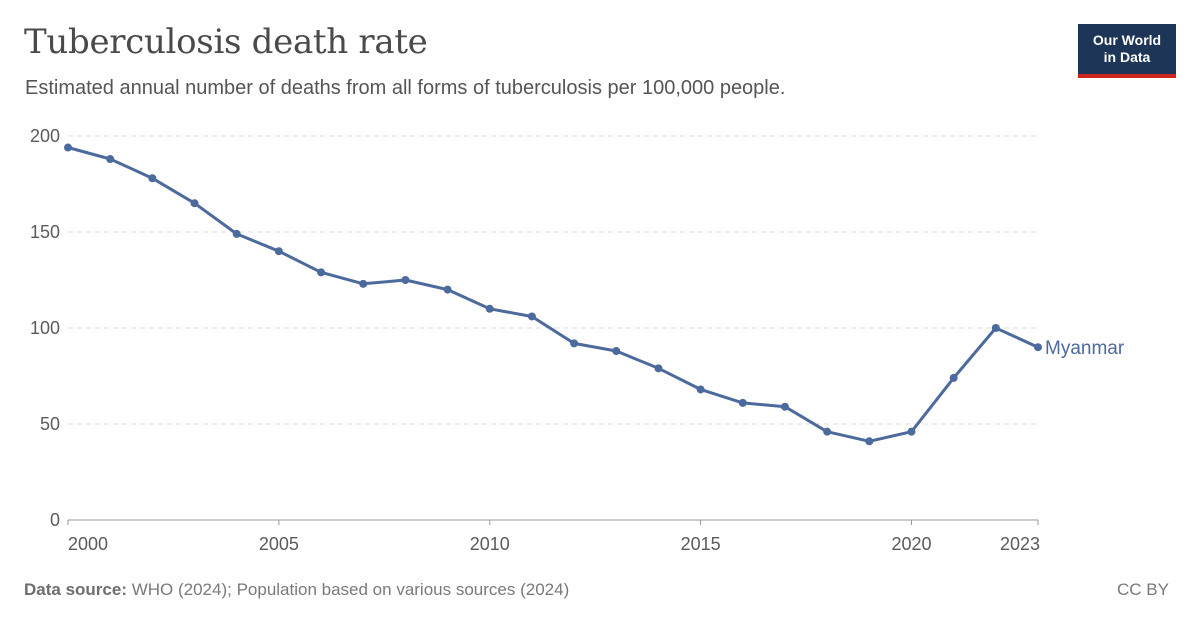 The image size is (1200, 627). What do you see at coordinates (50, 424) in the screenshot?
I see `y-tick-label: 50` at bounding box center [50, 424].